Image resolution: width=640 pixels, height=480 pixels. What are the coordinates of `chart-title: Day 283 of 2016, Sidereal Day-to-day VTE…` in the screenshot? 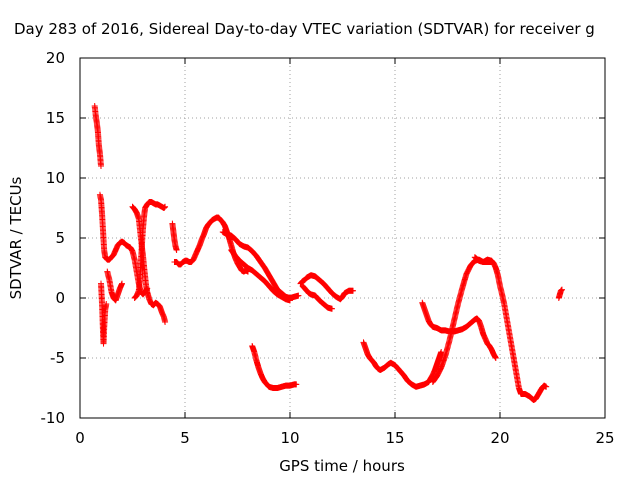 It's located at (304, 29).